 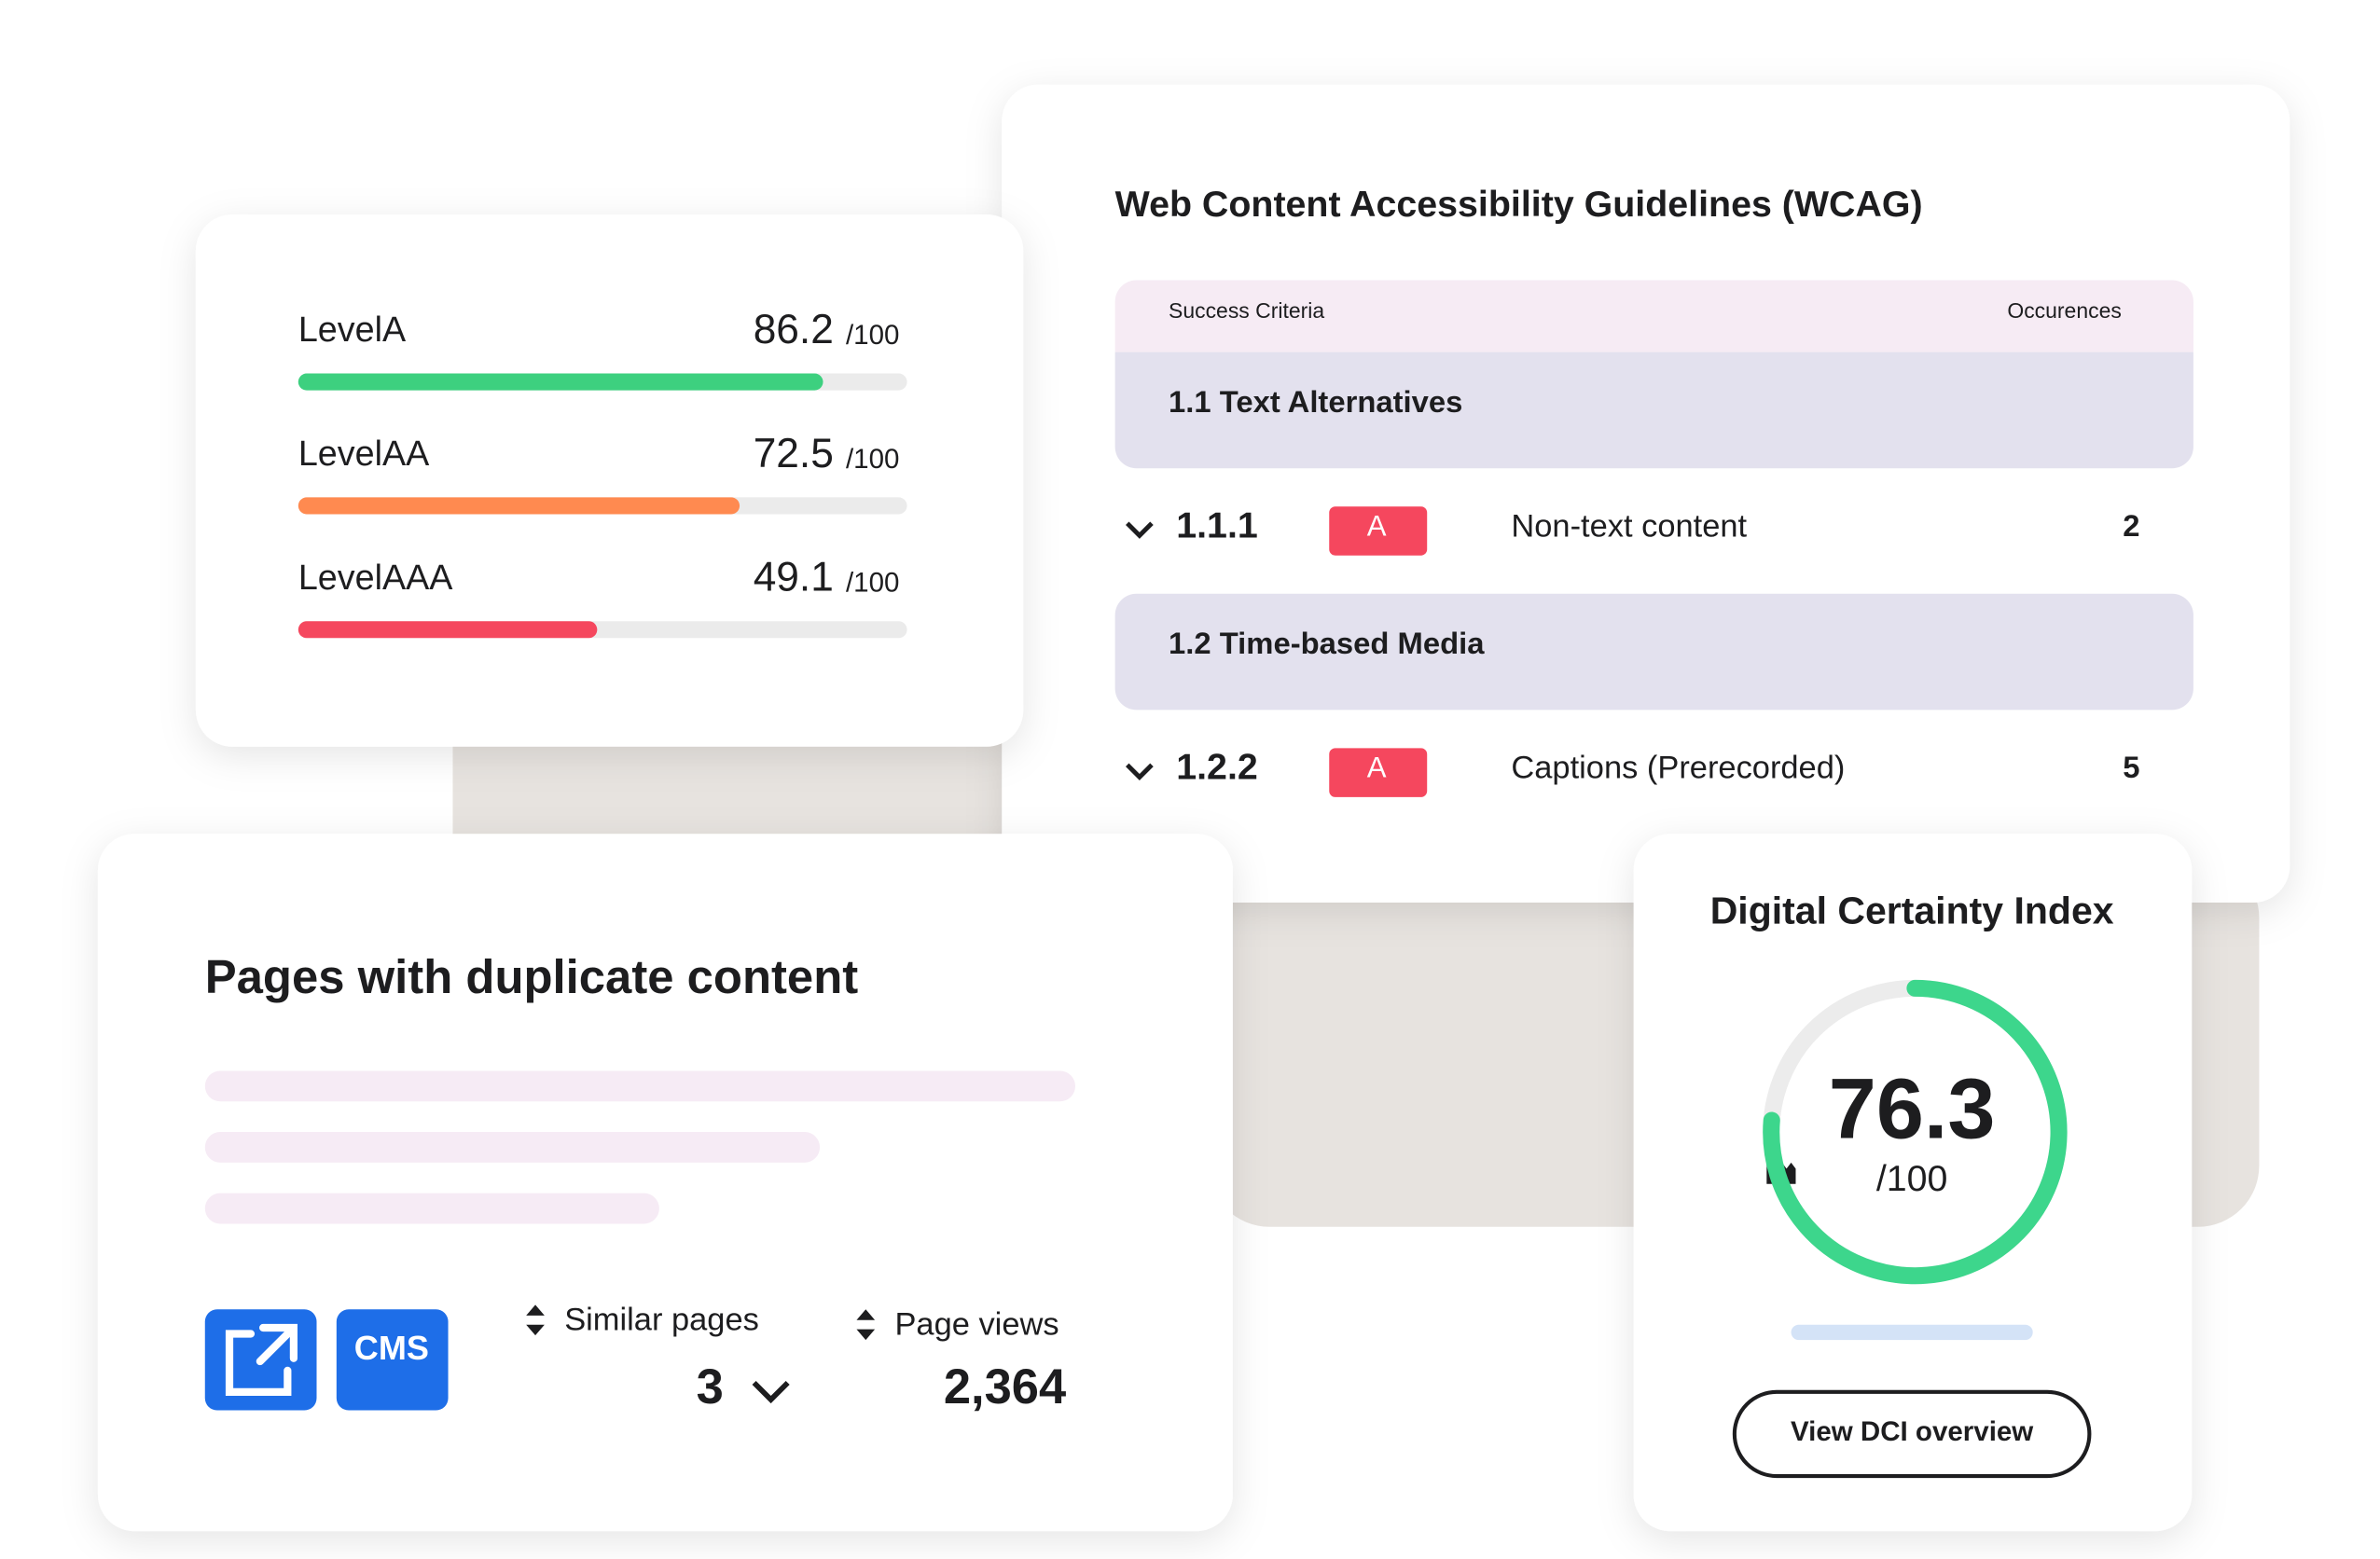 I want to click on level-name: LevelAAA, so click(x=375, y=577).